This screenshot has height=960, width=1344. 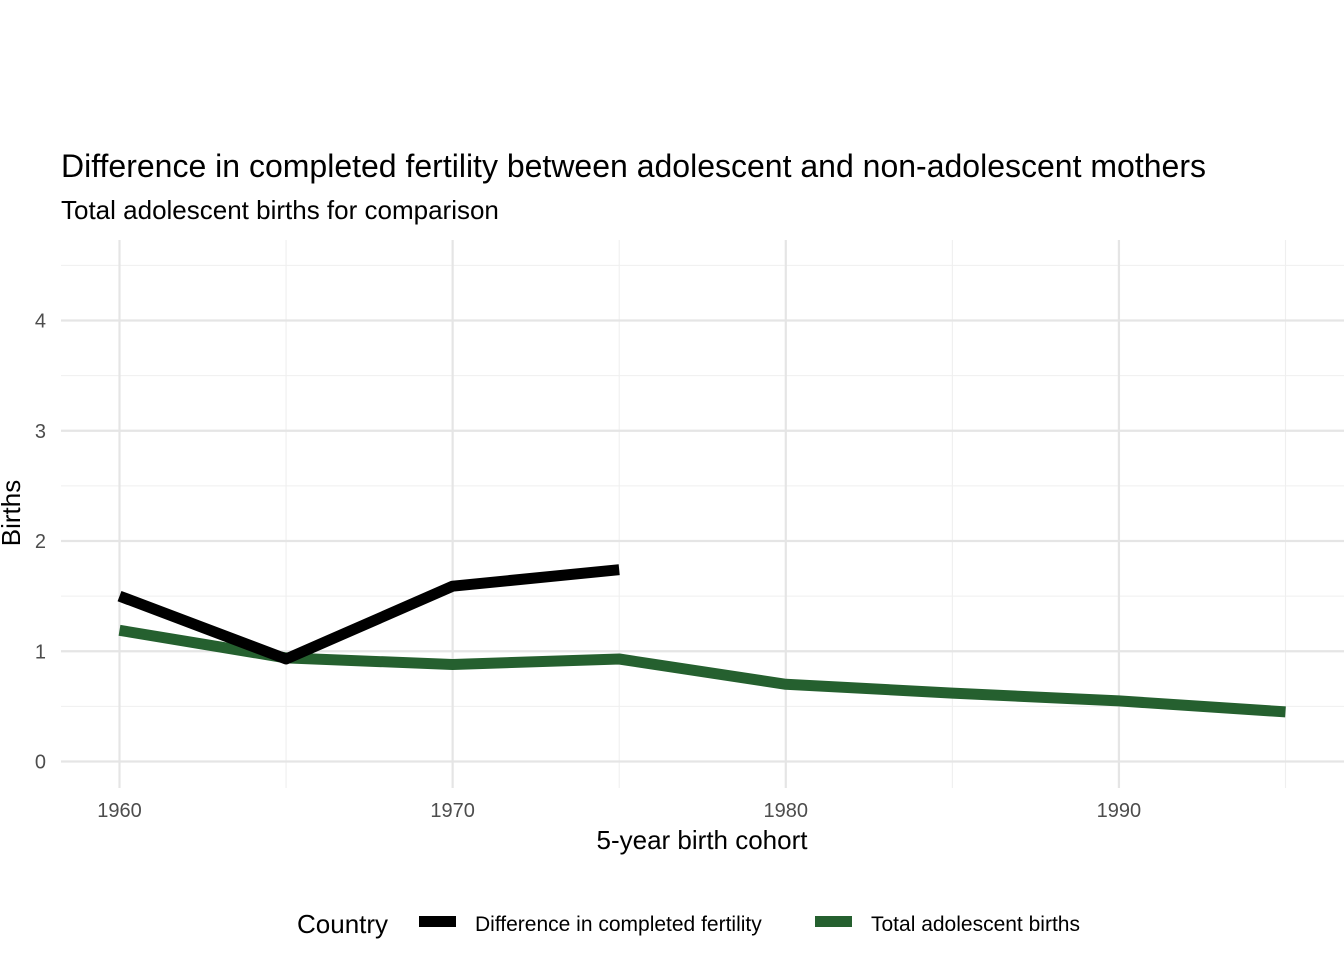 What do you see at coordinates (280, 210) in the screenshot?
I see `chart-subtitle: Total adolescent births for comparison` at bounding box center [280, 210].